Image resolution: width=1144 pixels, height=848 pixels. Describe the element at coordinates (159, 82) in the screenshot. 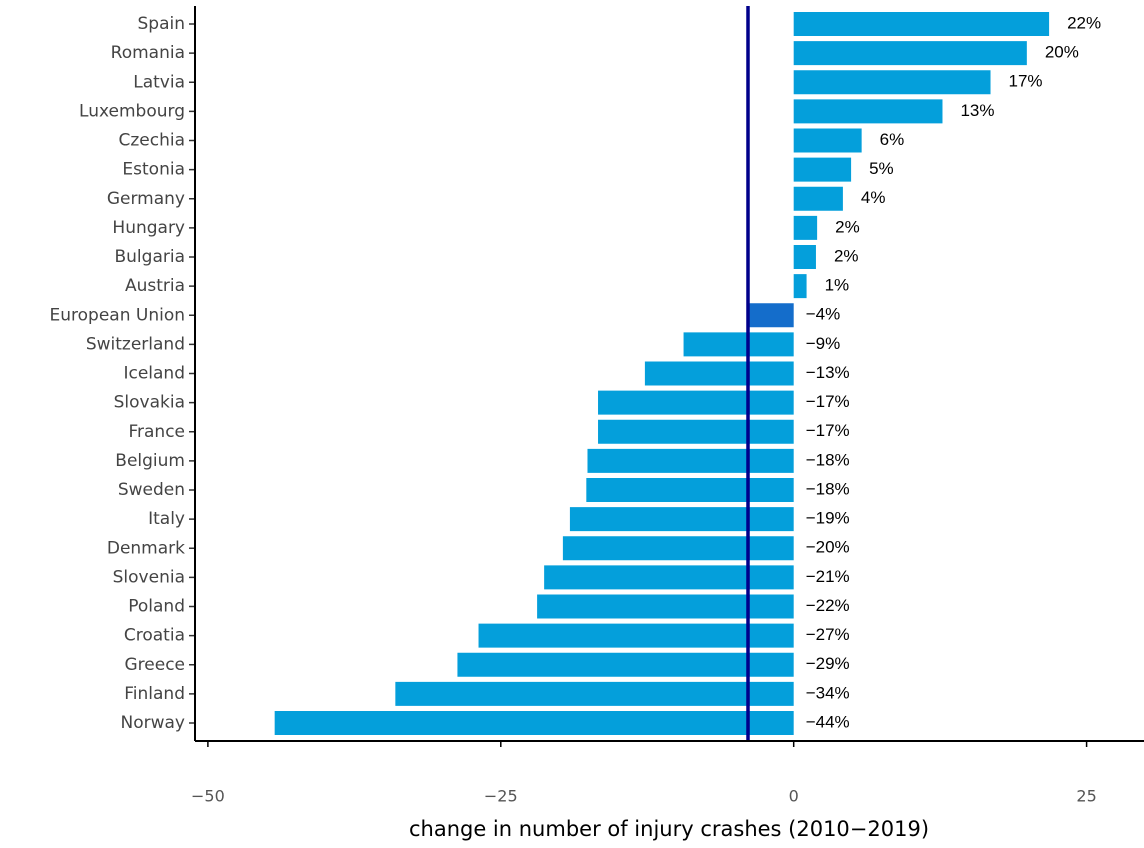

I see `y-tick-label: Latvia` at that location.